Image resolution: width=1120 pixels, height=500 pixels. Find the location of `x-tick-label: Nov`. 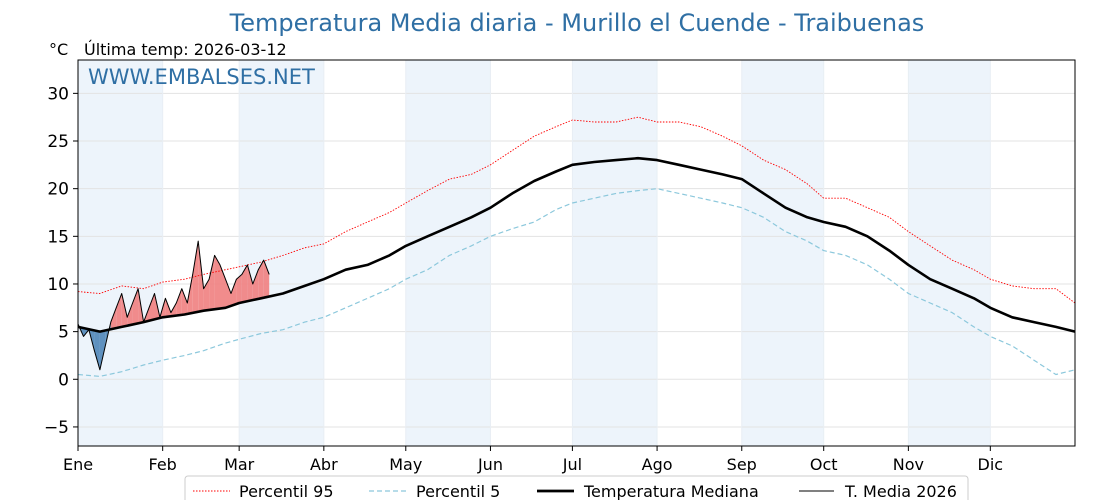

x-tick-label: Nov is located at coordinates (908, 464).